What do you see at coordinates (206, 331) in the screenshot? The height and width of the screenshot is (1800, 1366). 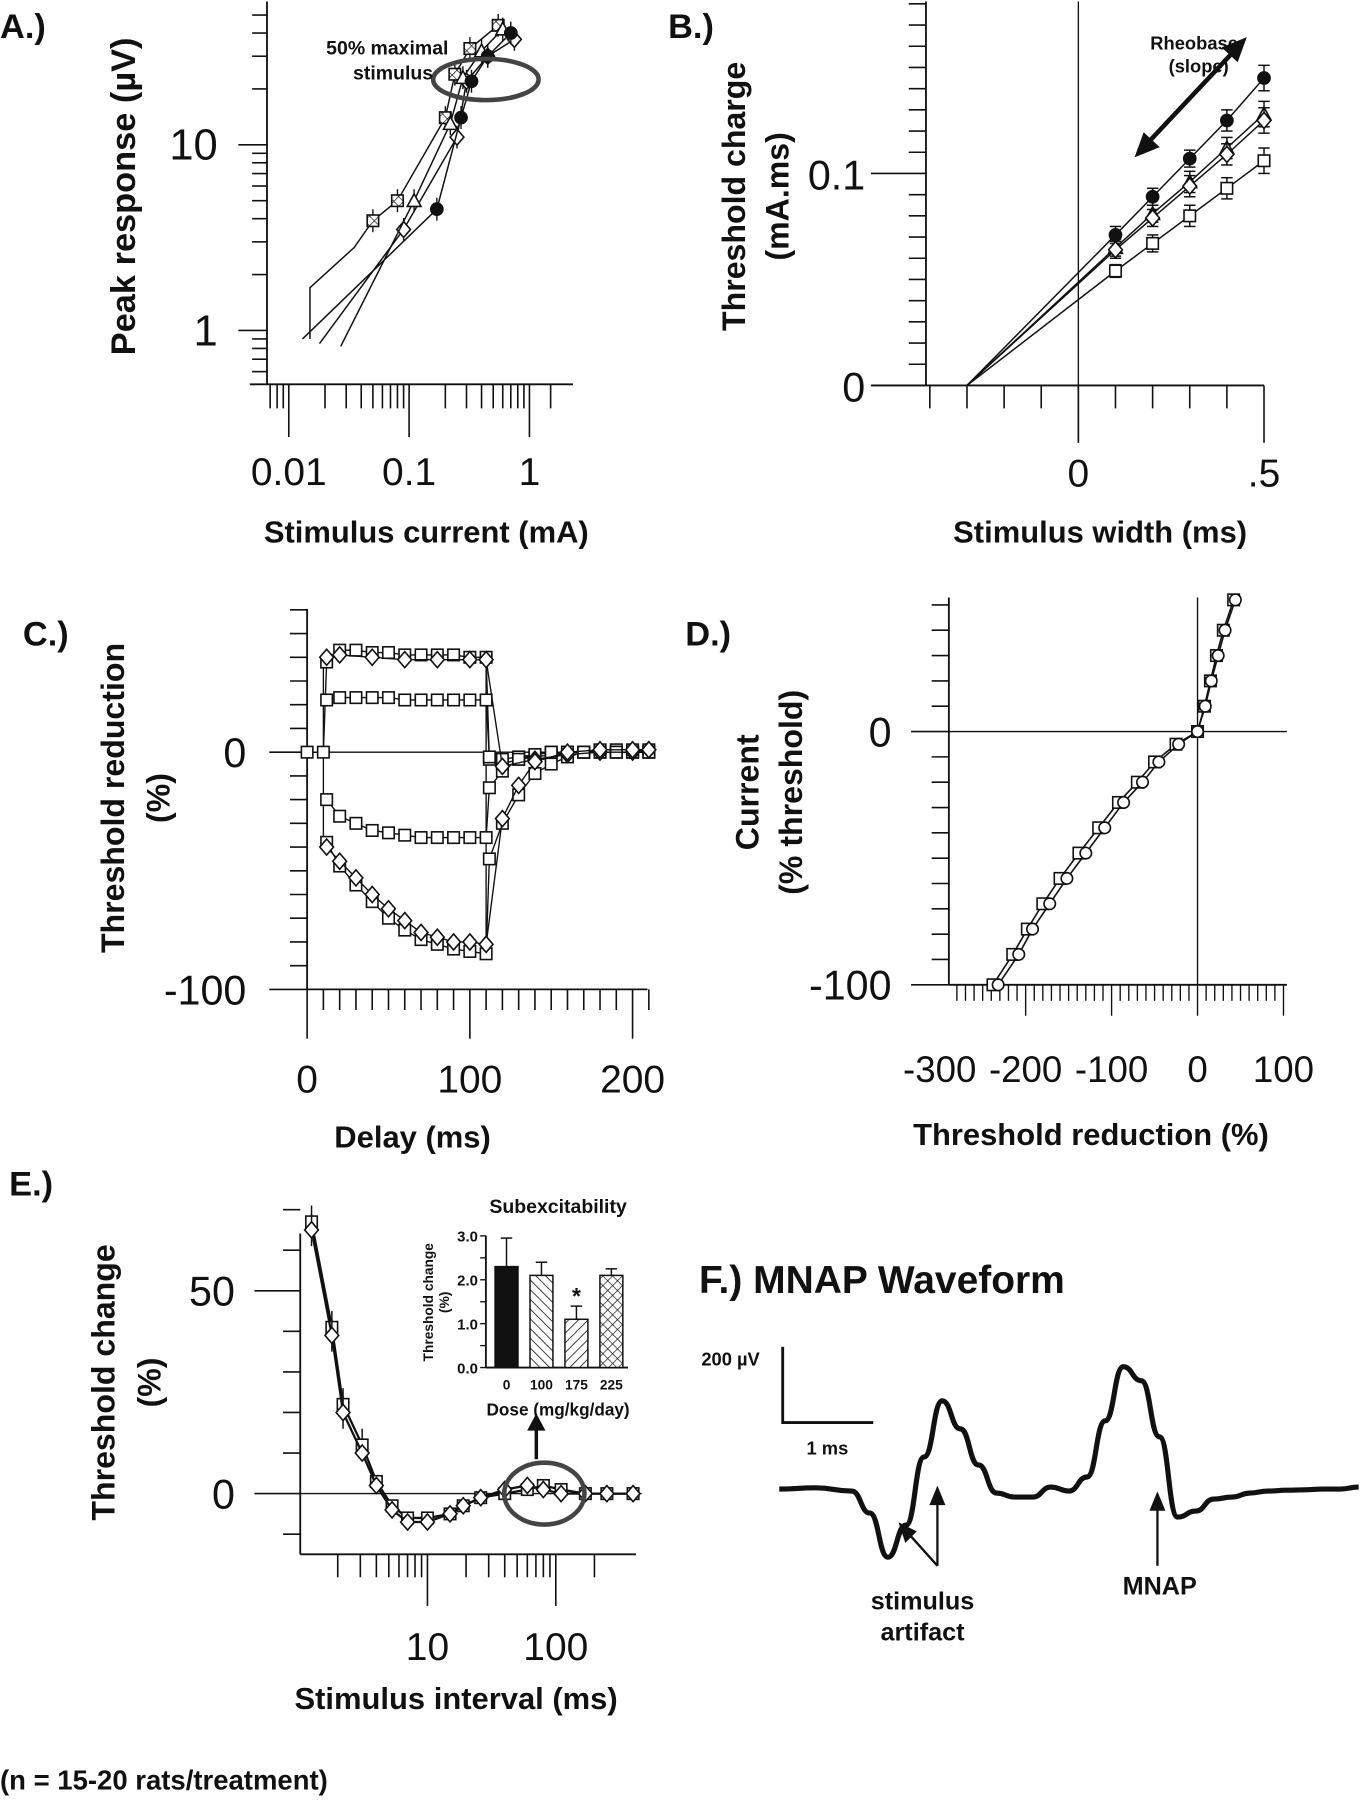 I see `y-tick-label-a: 1` at bounding box center [206, 331].